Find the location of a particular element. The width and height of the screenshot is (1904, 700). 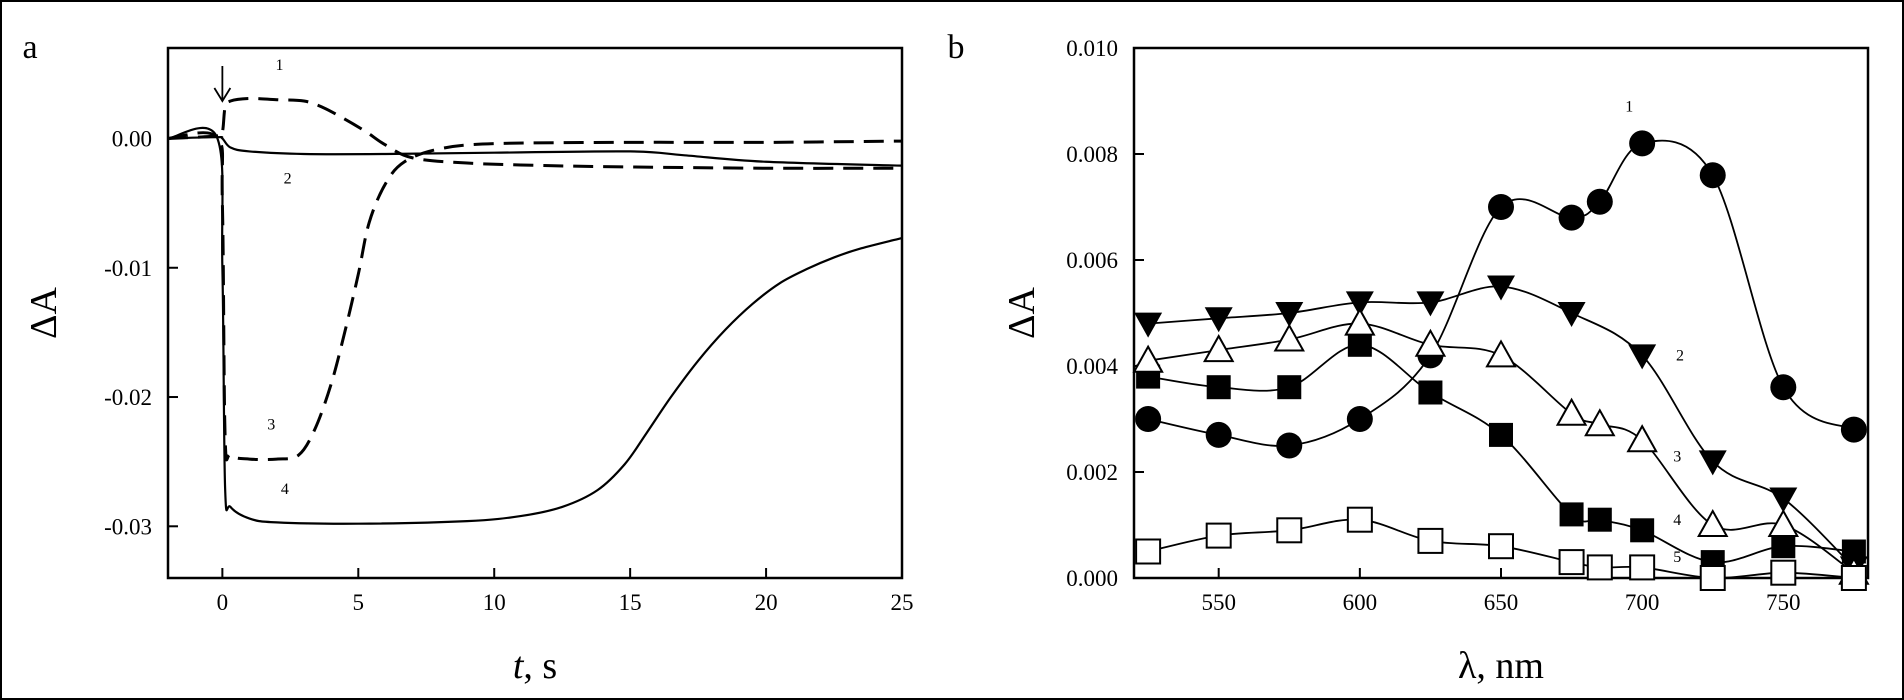

x-tick-label-b: 750 is located at coordinates (1783, 602).